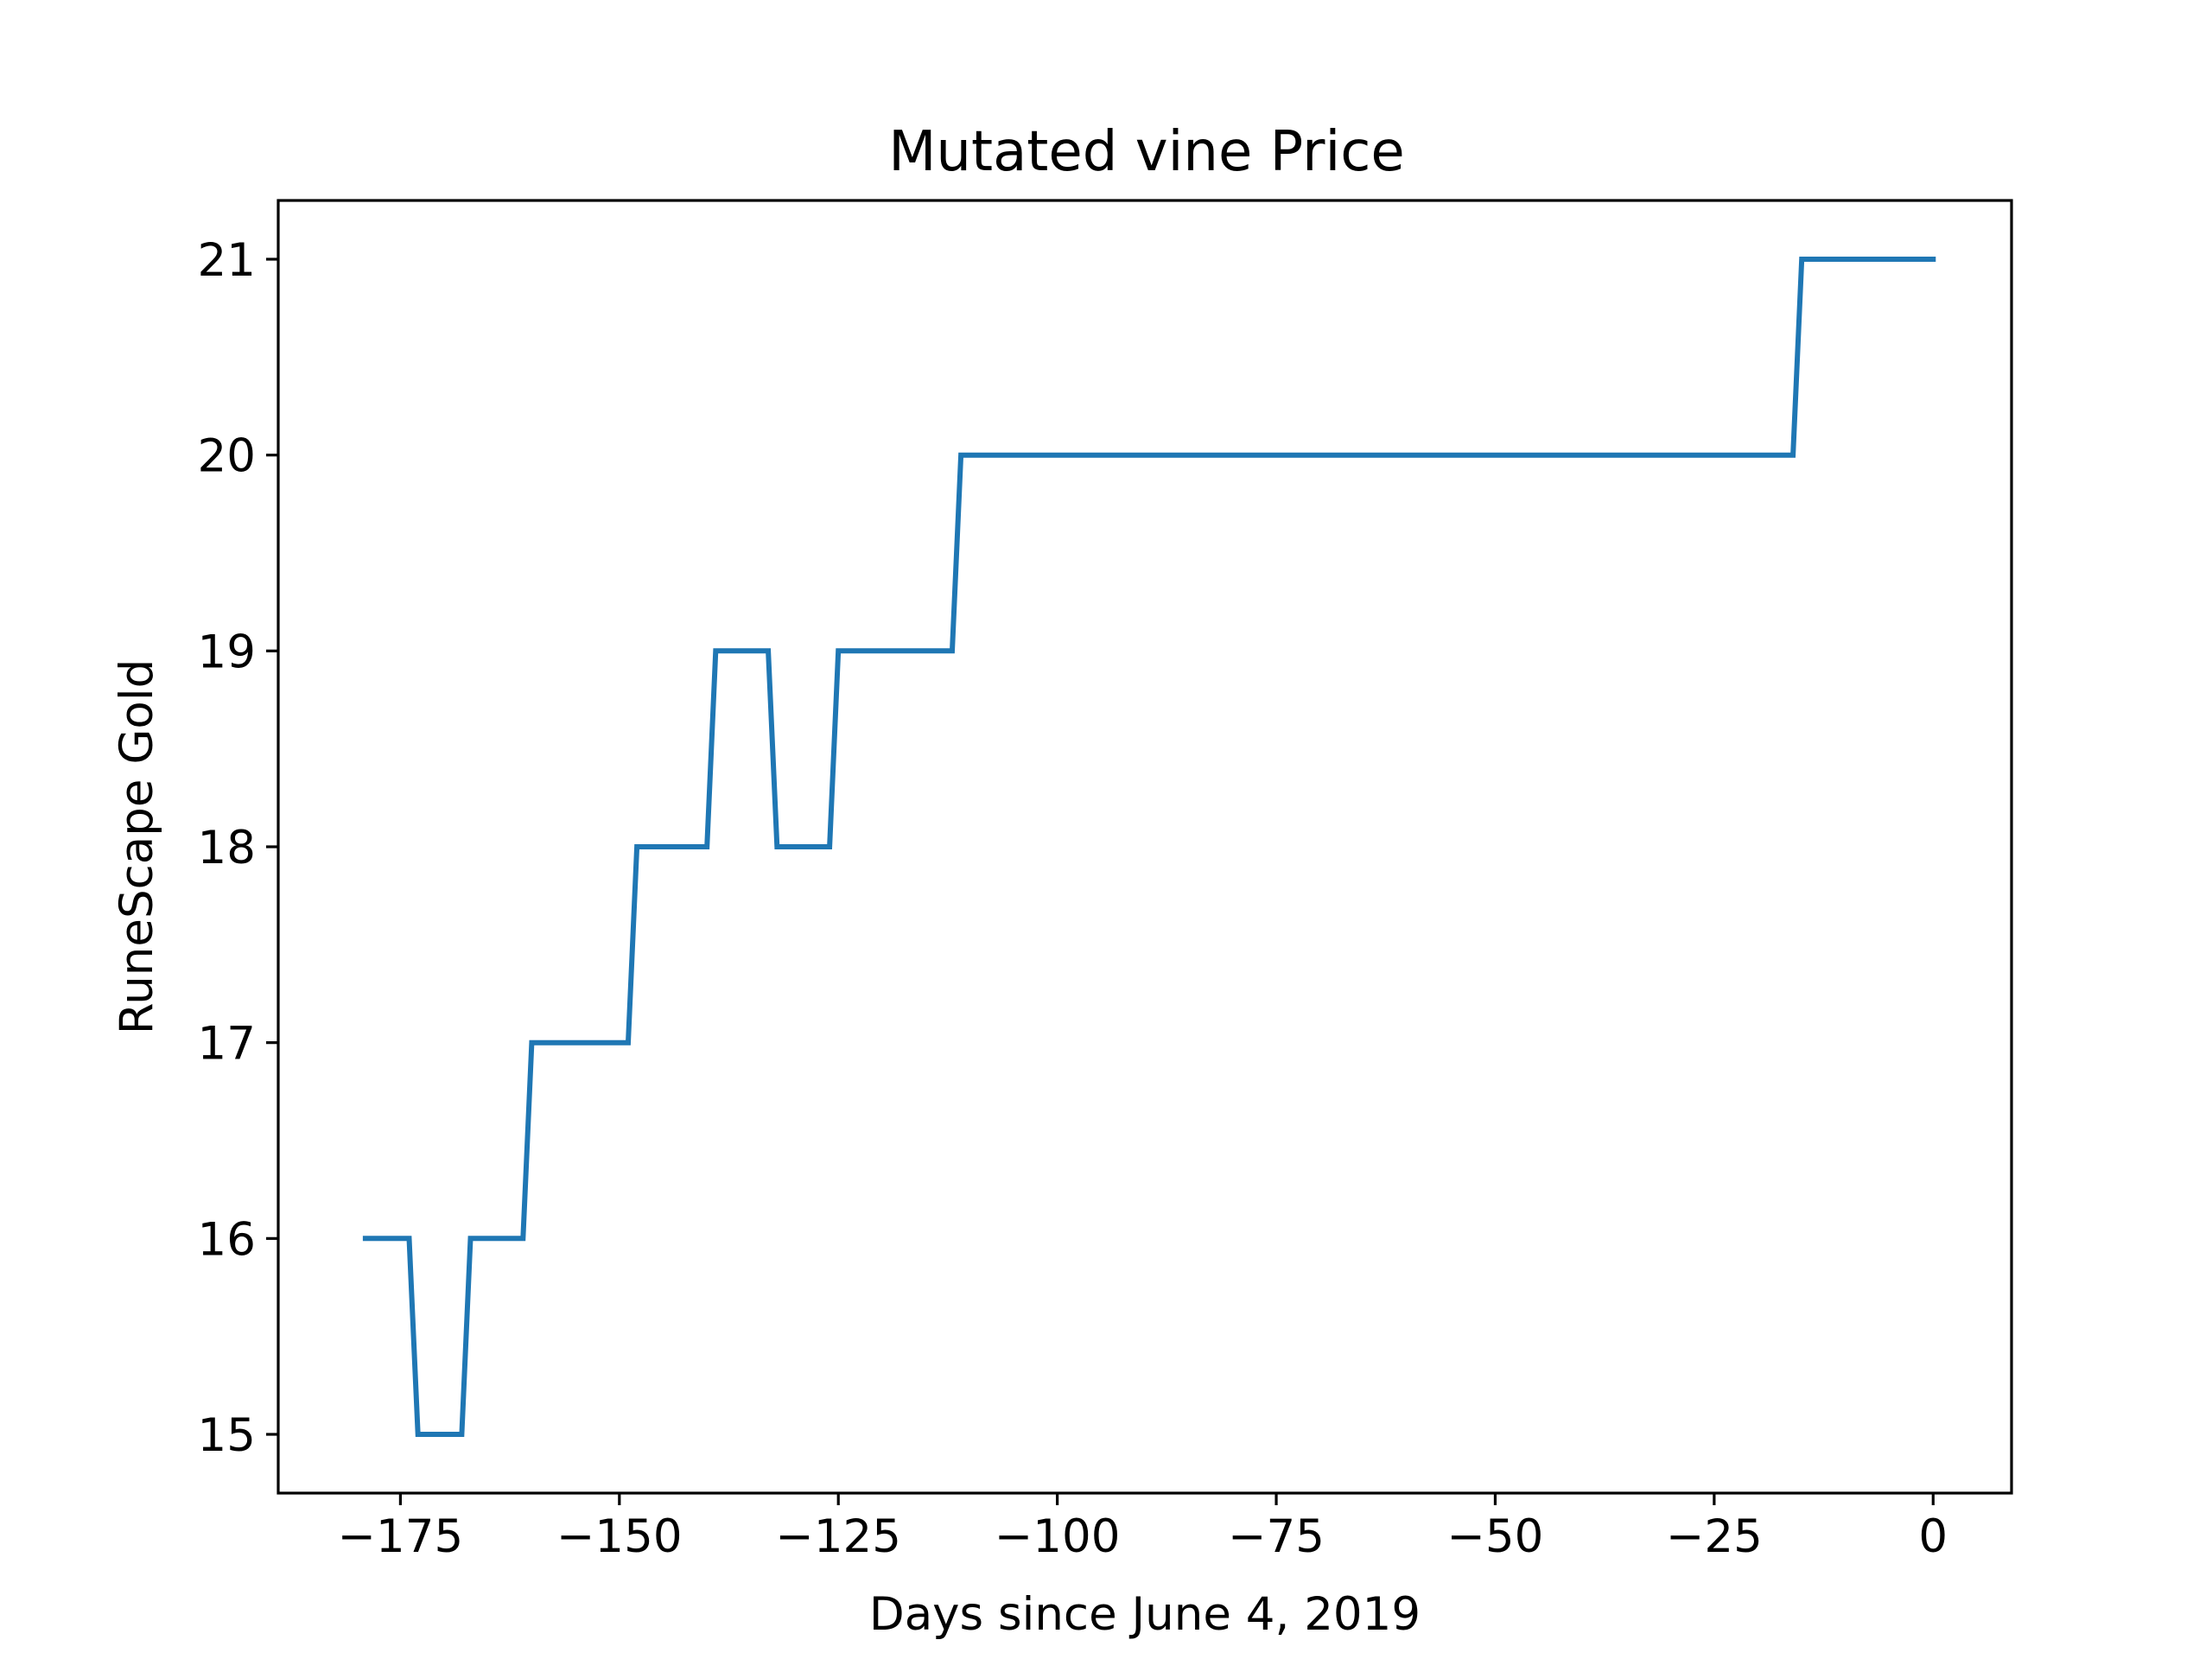 The image size is (2212, 1659). I want to click on y-tick-label: 21, so click(227, 260).